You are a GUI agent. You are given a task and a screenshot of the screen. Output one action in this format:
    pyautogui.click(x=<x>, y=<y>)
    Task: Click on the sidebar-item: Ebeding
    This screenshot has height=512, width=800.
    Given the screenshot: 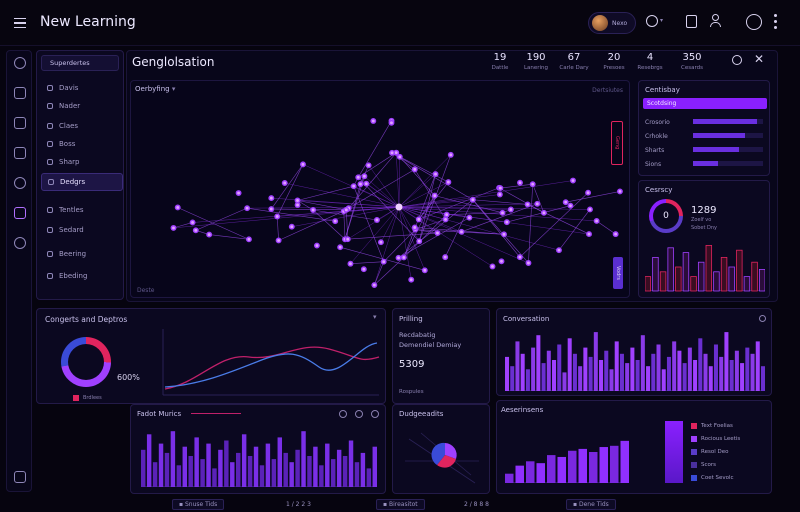 What is the action you would take?
    pyautogui.click(x=82, y=276)
    